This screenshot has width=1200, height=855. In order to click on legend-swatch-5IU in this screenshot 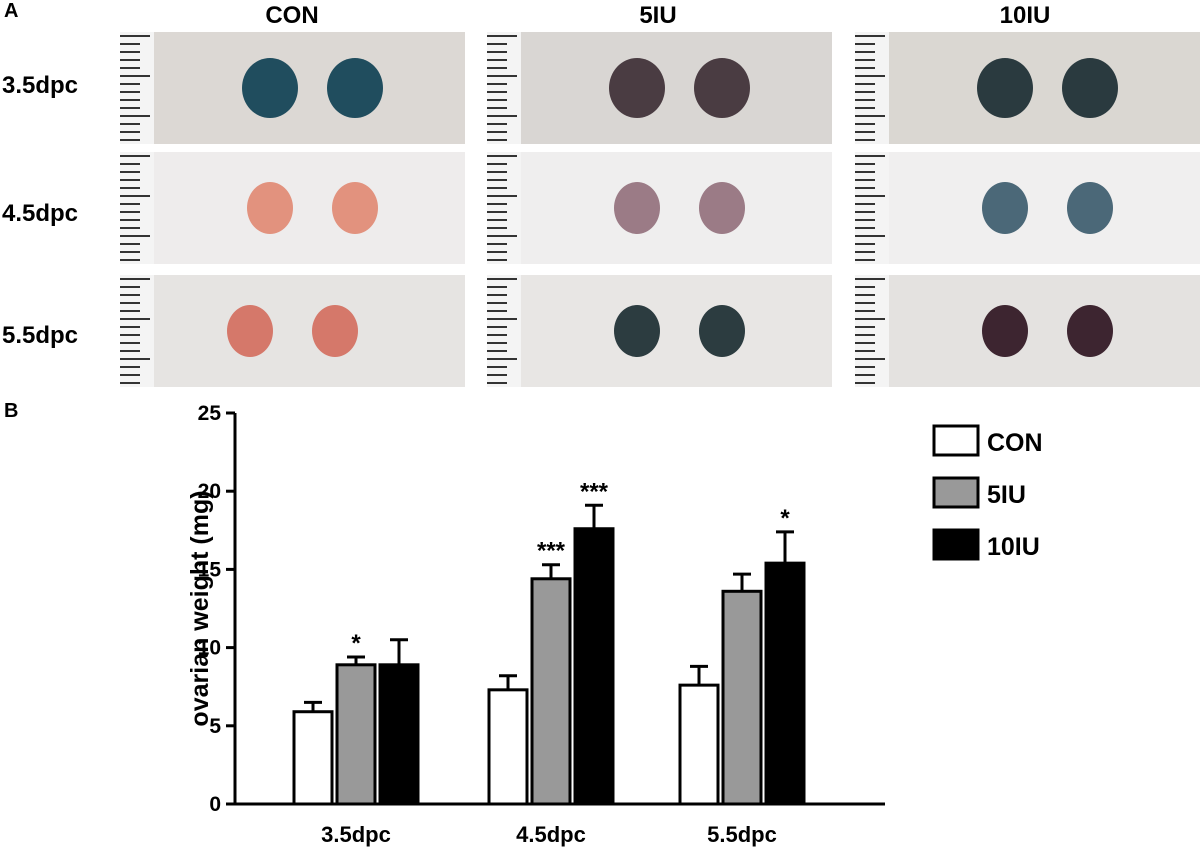, I will do `click(956, 492)`.